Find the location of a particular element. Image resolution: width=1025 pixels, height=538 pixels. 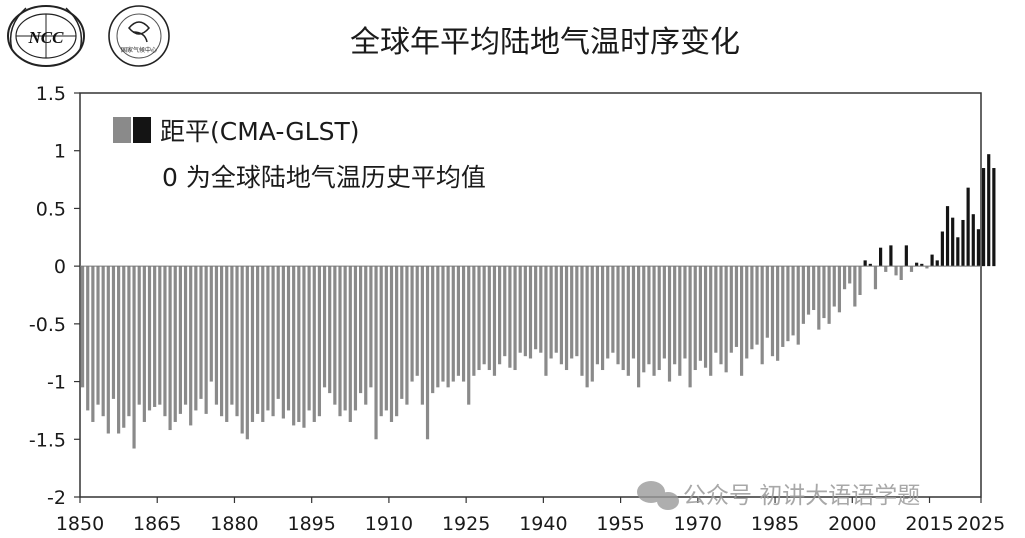

y-tick-label: -1.5 is located at coordinates (47, 440).